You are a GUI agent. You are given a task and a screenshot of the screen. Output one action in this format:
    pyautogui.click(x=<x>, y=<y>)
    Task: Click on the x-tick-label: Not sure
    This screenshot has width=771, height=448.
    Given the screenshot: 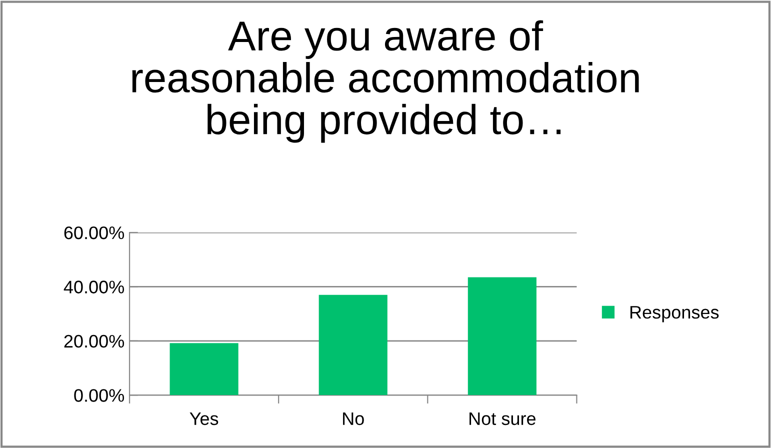 What is the action you would take?
    pyautogui.click(x=503, y=419)
    